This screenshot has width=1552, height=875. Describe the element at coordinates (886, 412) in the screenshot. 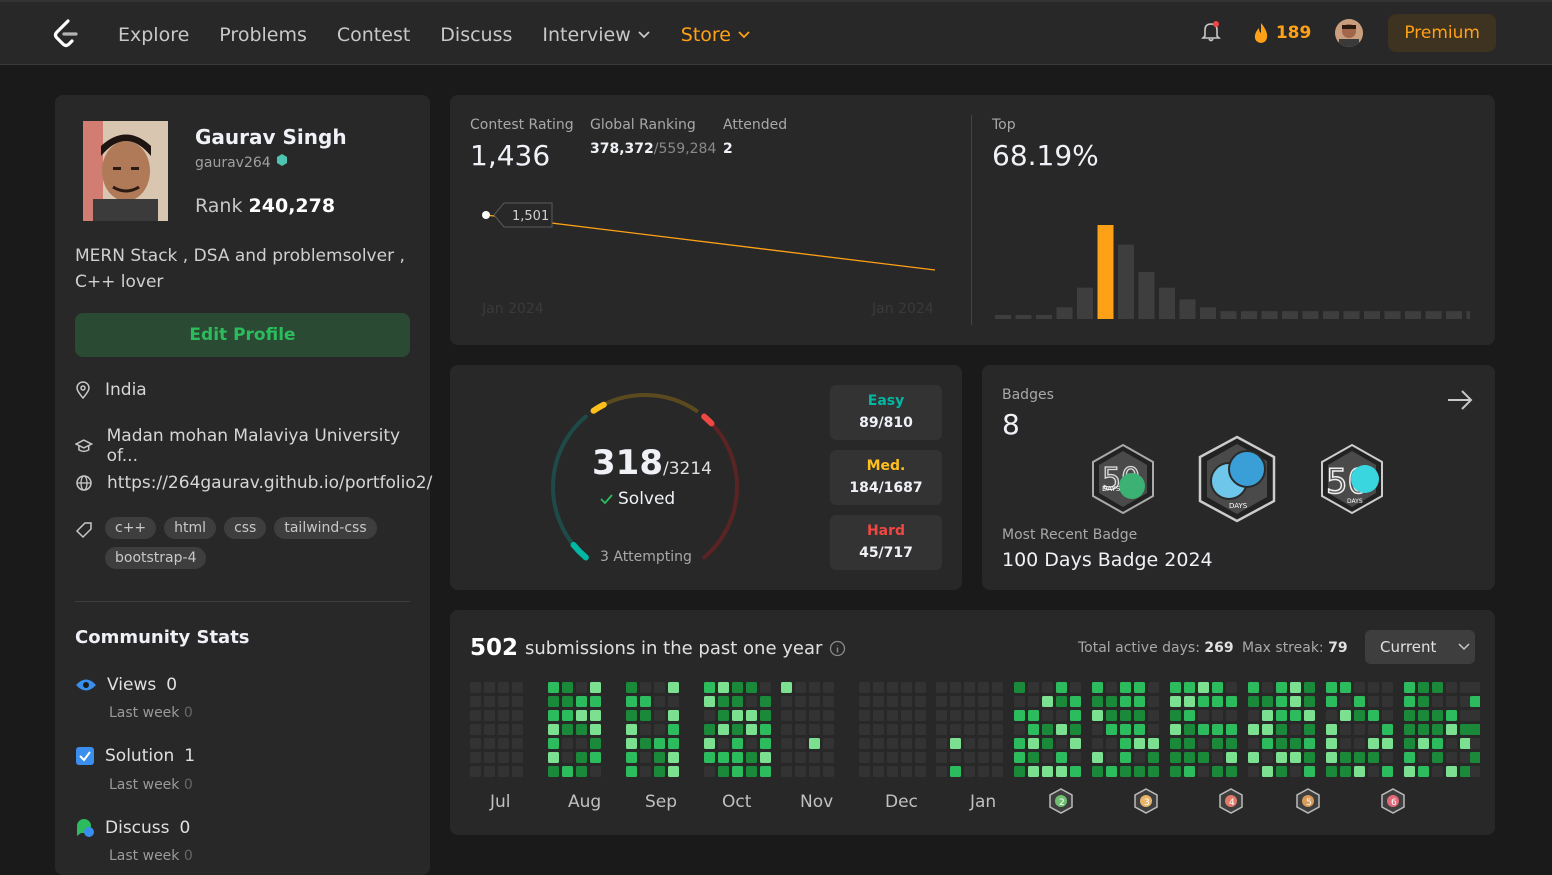

I see `easy-stat: Easy 89/810` at that location.